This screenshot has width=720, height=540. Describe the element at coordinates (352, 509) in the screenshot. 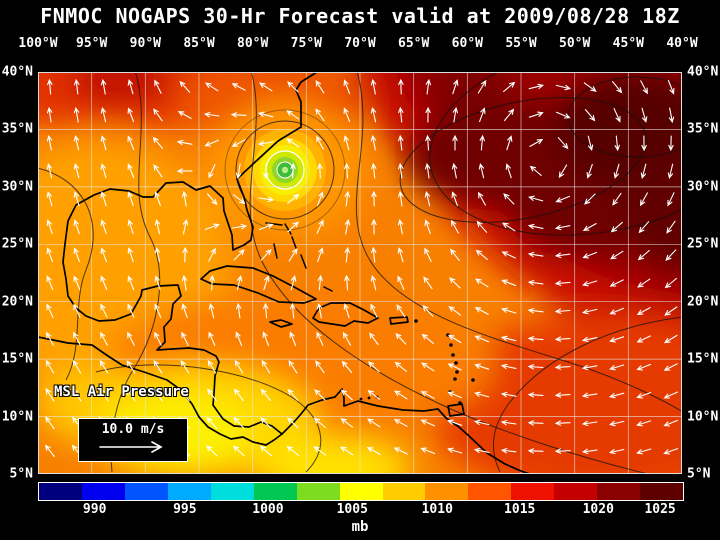

I see `colorbar-tick-label: 1005` at that location.